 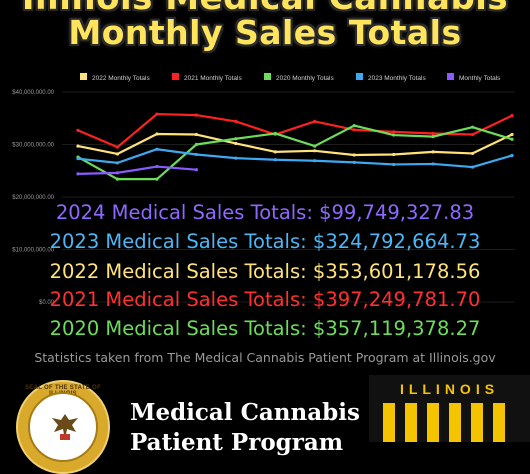 What do you see at coordinates (237, 442) in the screenshot?
I see `program-line2: Patient Program` at bounding box center [237, 442].